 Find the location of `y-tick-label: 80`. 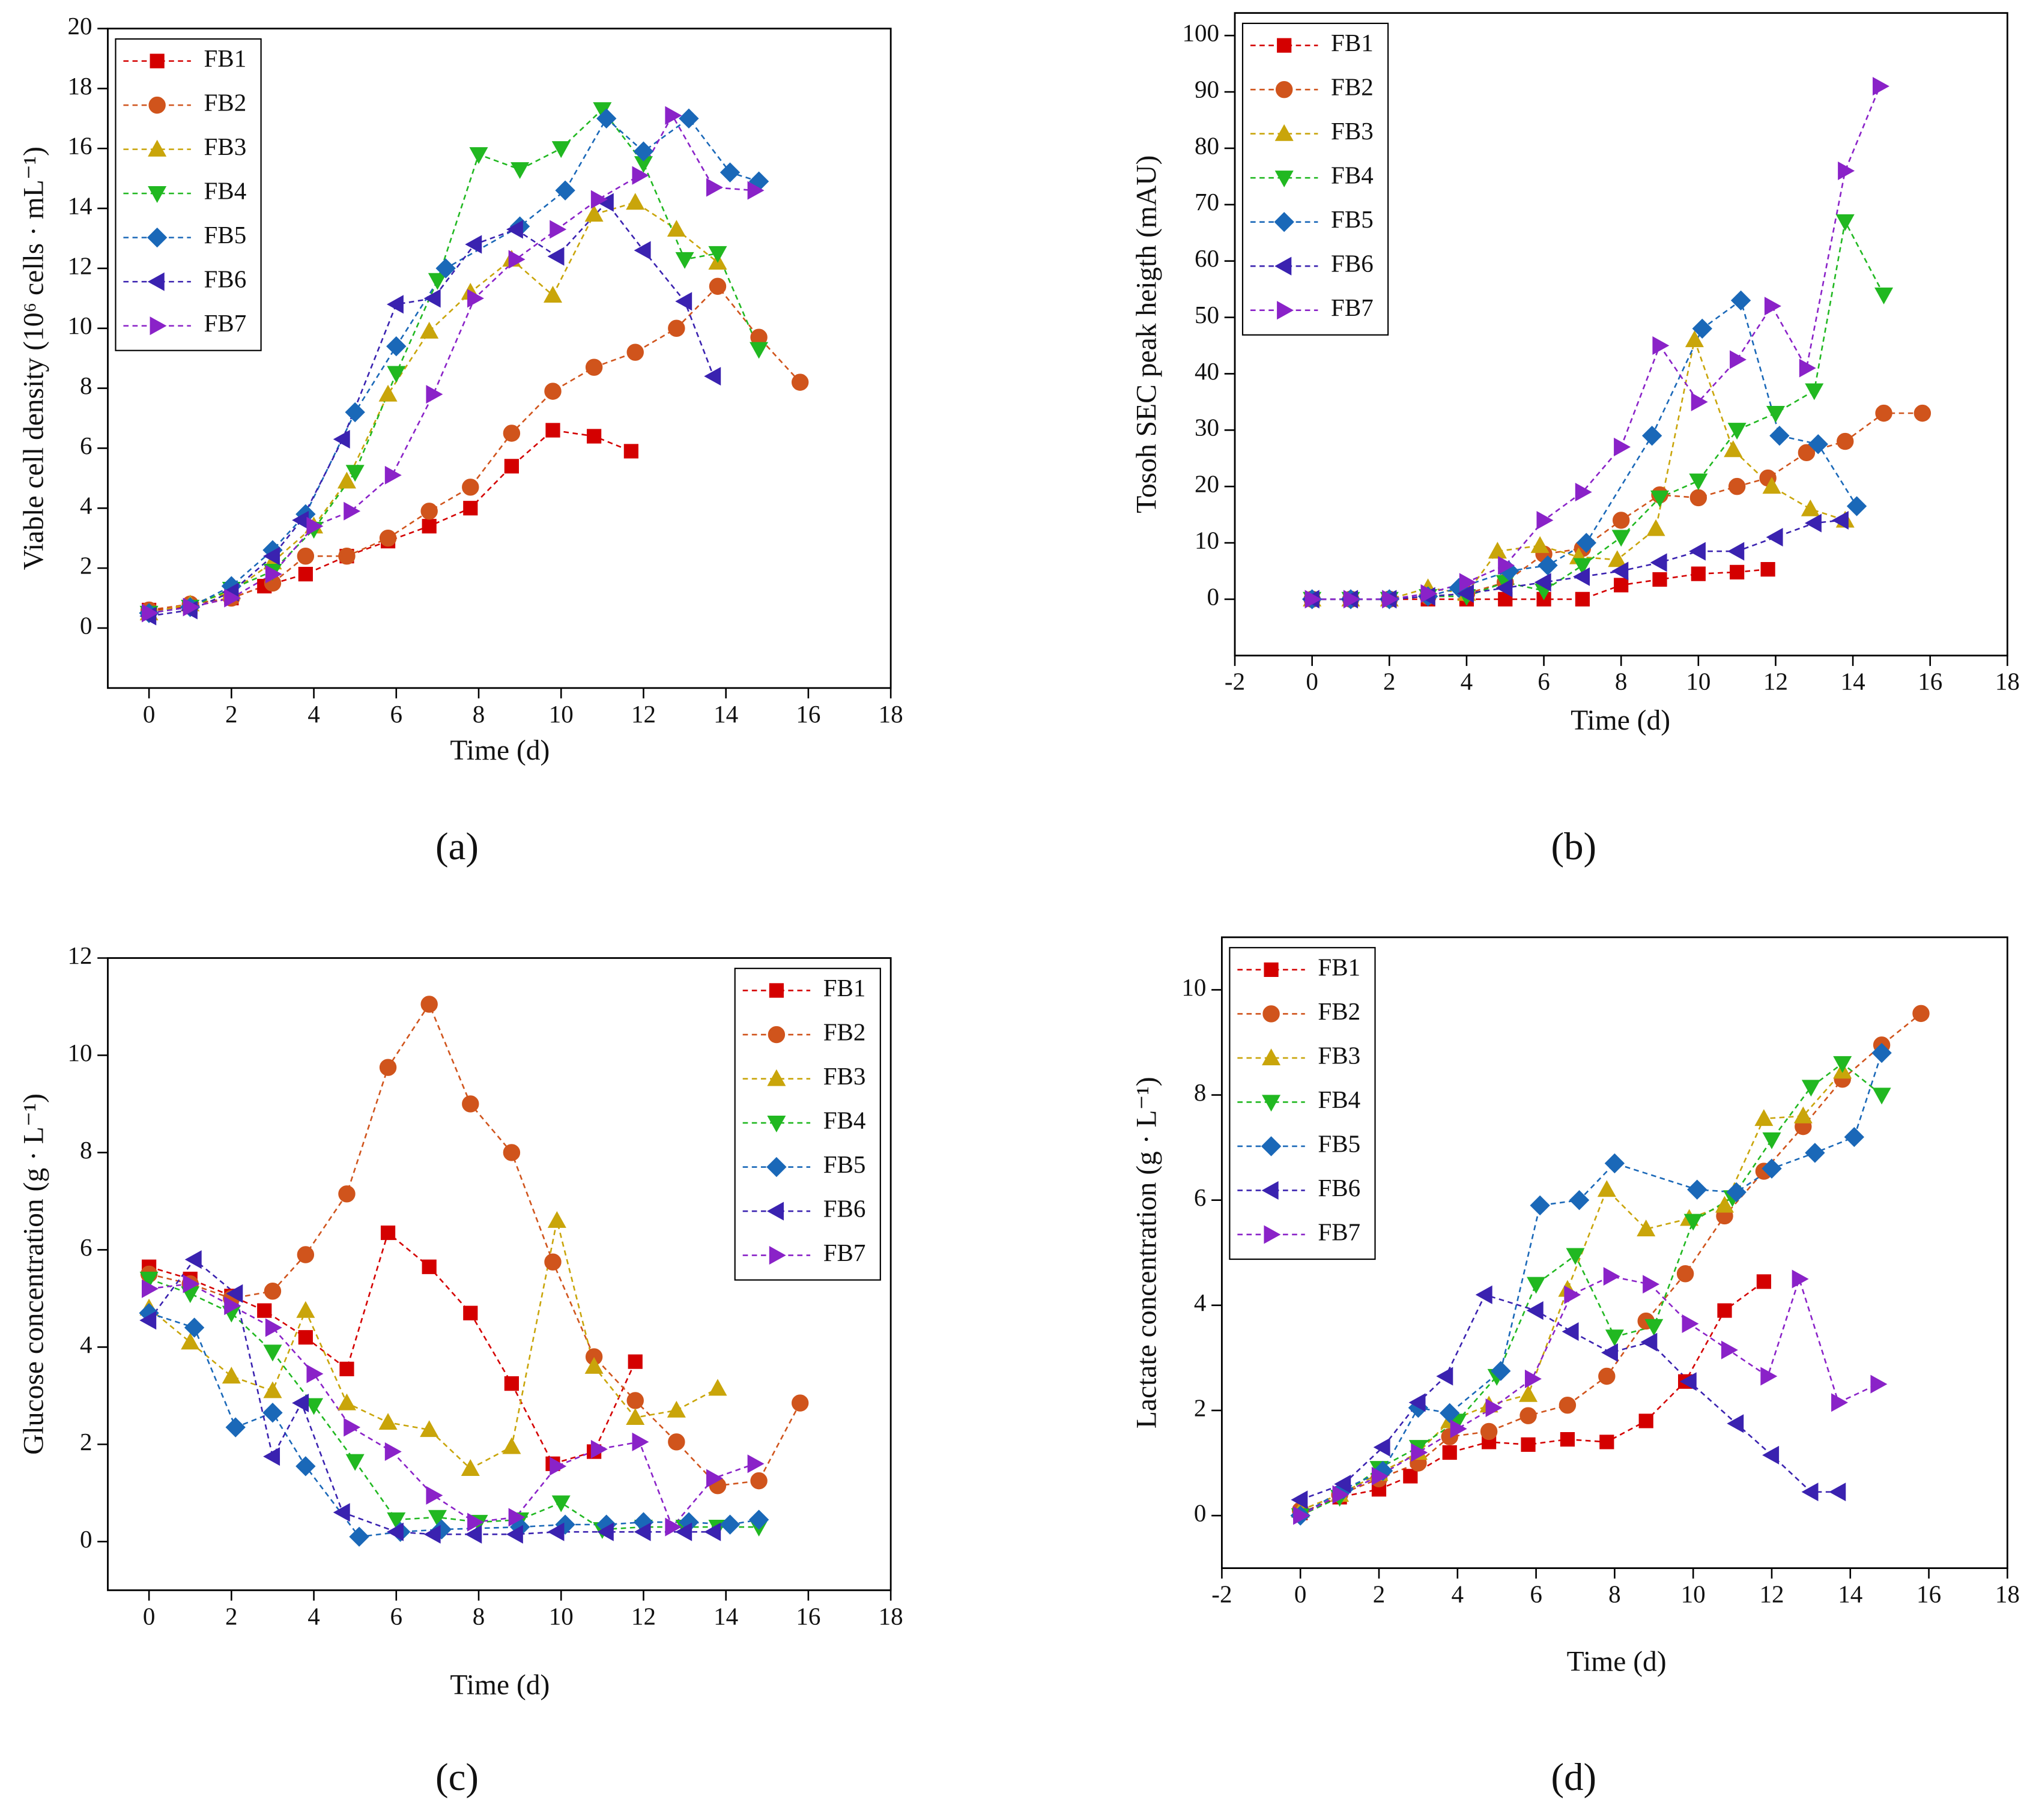

y-tick-label: 80 is located at coordinates (1207, 145).